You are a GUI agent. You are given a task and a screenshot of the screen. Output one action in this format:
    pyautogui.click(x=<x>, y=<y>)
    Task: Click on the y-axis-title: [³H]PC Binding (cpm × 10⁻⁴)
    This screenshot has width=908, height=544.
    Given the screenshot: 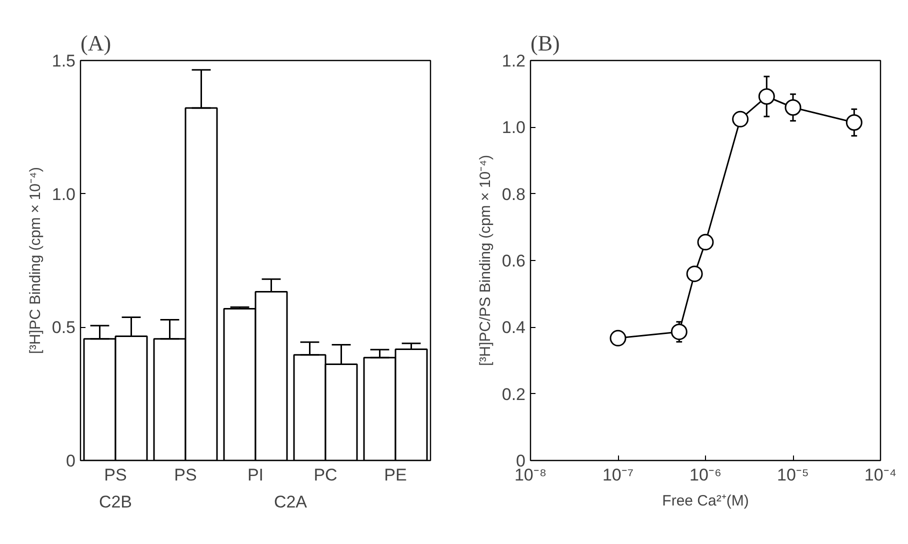 What is the action you would take?
    pyautogui.click(x=35, y=260)
    